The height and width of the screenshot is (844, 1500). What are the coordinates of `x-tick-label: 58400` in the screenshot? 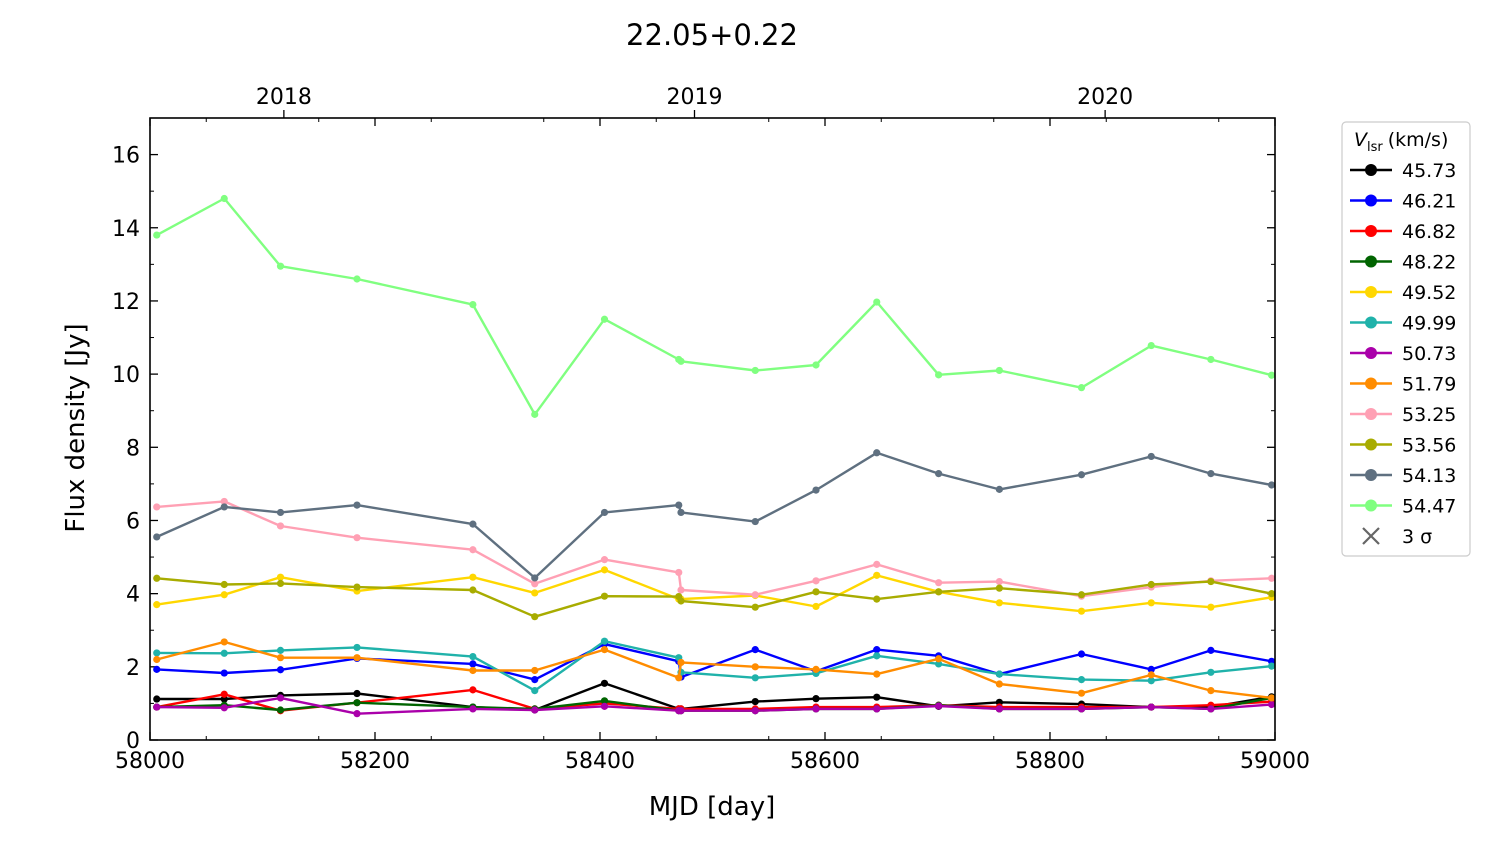 It's located at (600, 761).